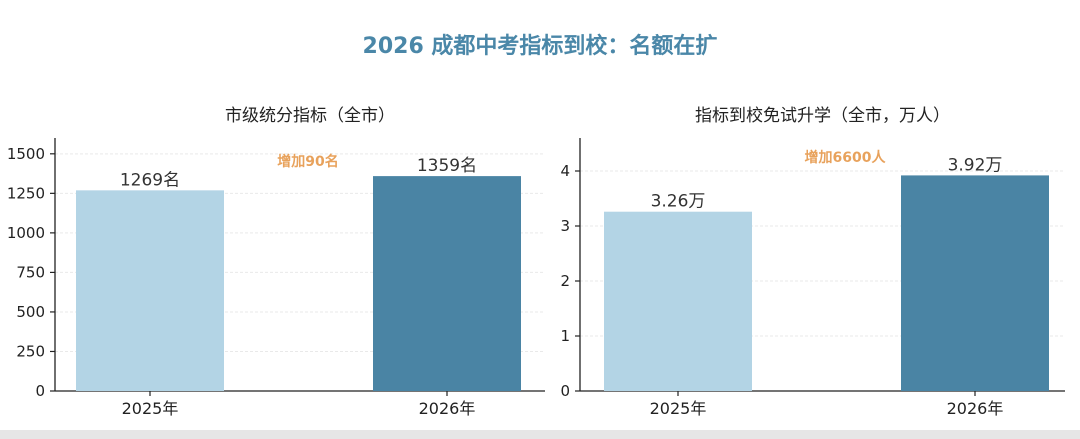 Image resolution: width=1080 pixels, height=439 pixels. I want to click on subplot-title: 指标到校免试升学（全市，万人）, so click(822, 116).